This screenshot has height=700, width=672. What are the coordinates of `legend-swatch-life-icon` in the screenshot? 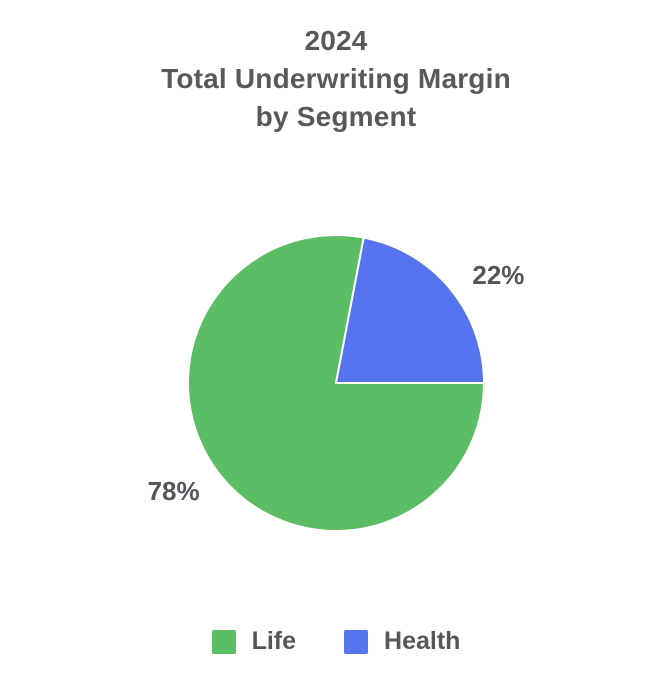 It's located at (223, 641).